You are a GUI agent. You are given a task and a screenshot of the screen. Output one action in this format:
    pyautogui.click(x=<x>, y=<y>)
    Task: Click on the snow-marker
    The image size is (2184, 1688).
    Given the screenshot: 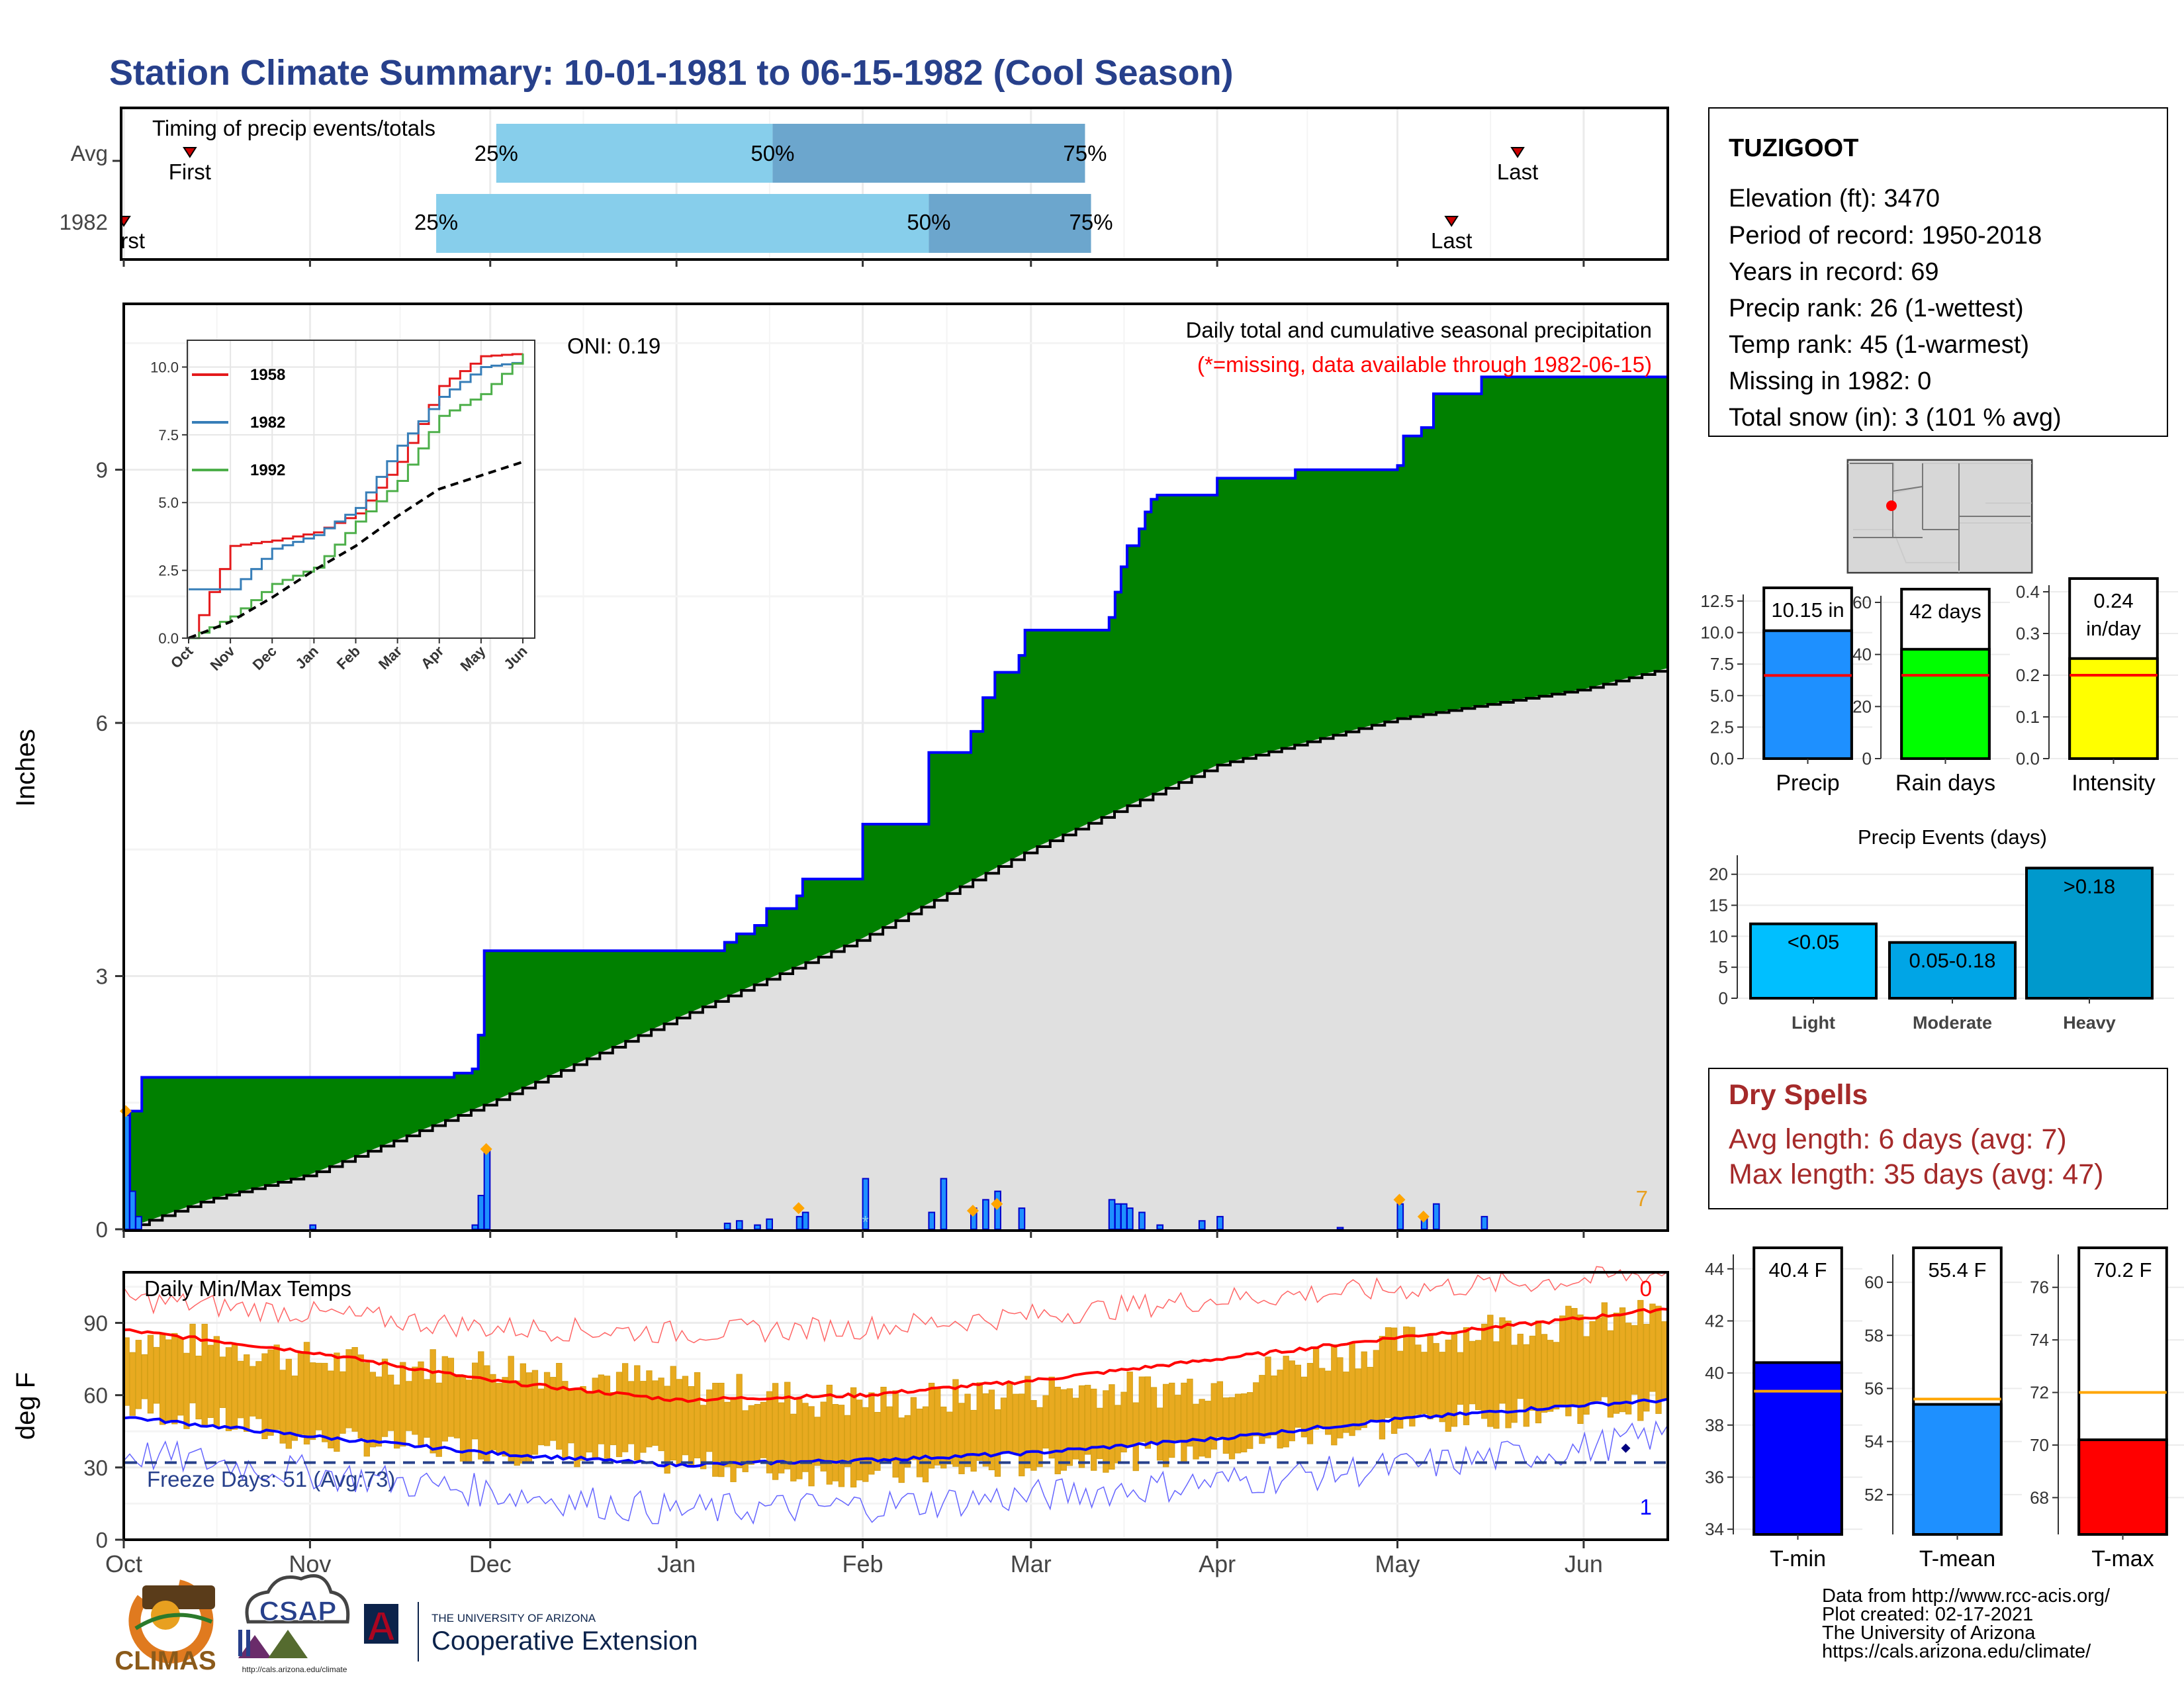 What is the action you would take?
    pyautogui.click(x=1399, y=1200)
    